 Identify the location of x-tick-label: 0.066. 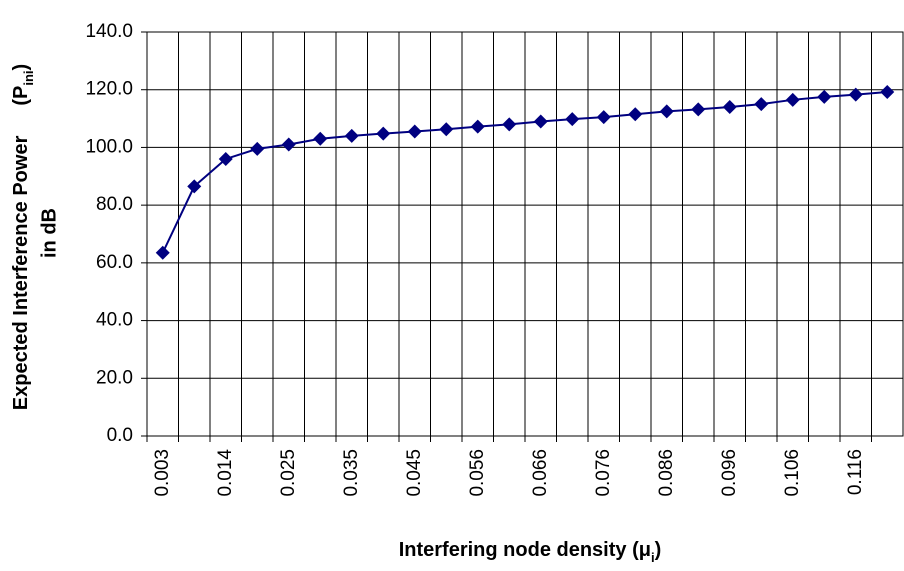
(540, 473).